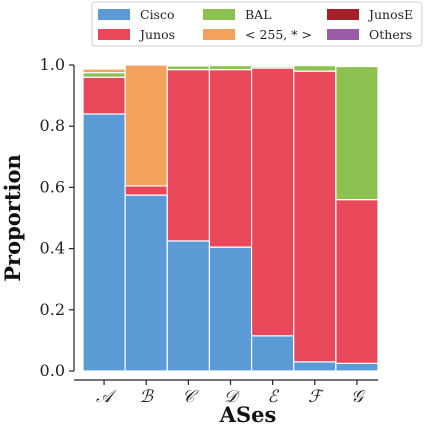 This screenshot has width=447, height=428. What do you see at coordinates (248, 414) in the screenshot?
I see `x-axis-title: ASes` at bounding box center [248, 414].